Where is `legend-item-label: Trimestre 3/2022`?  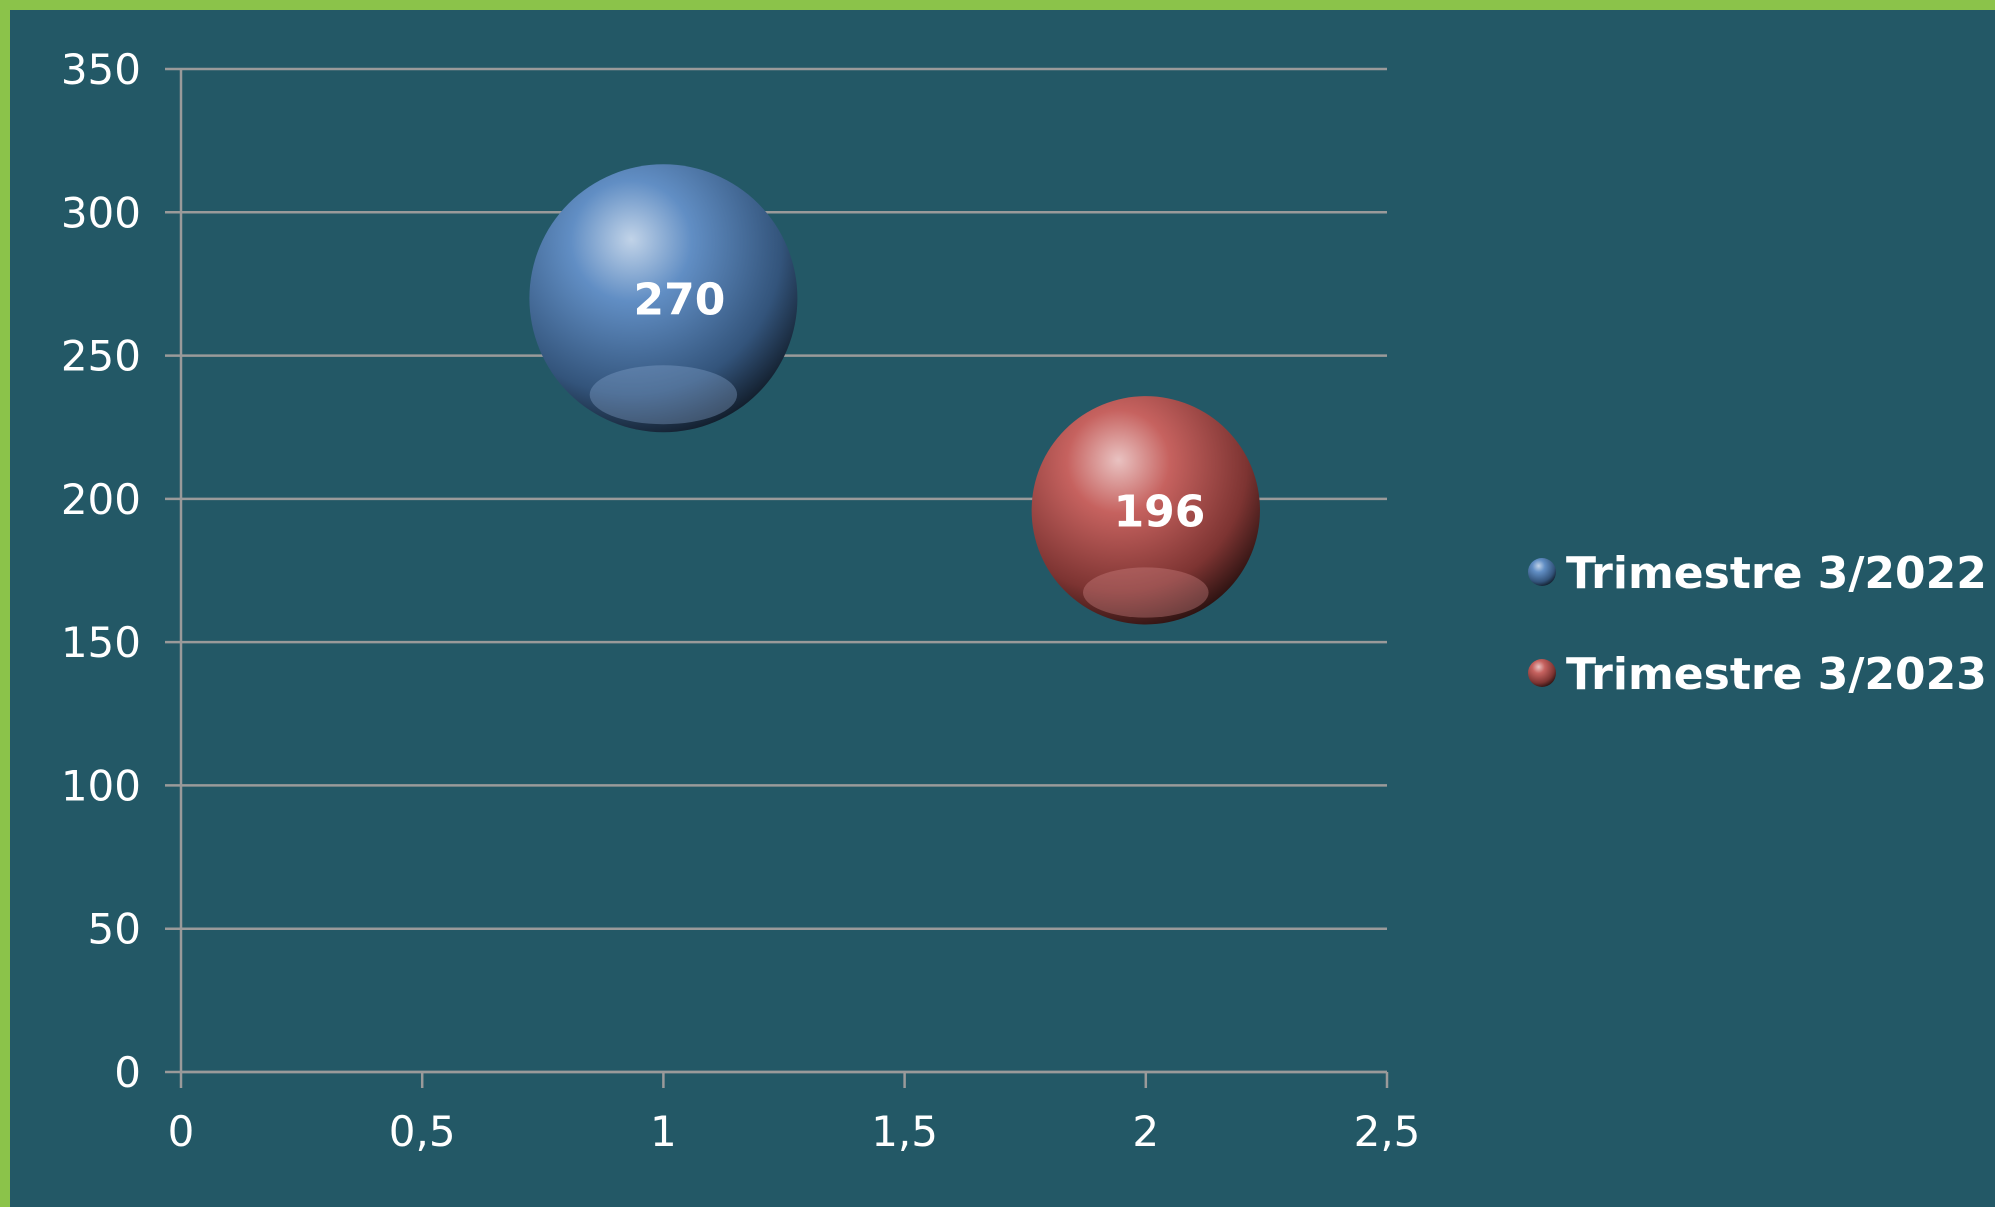 legend-item-label: Trimestre 3/2022 is located at coordinates (1776, 573).